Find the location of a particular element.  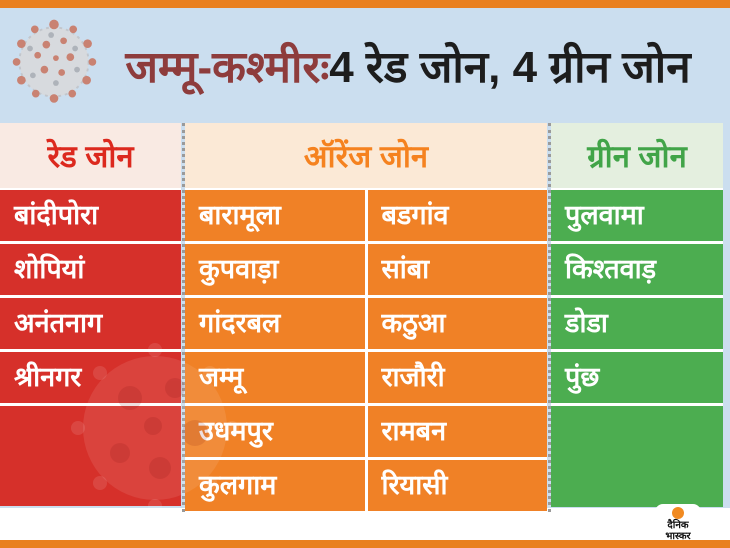

zone-row: अनंतनाग is located at coordinates (90, 323).